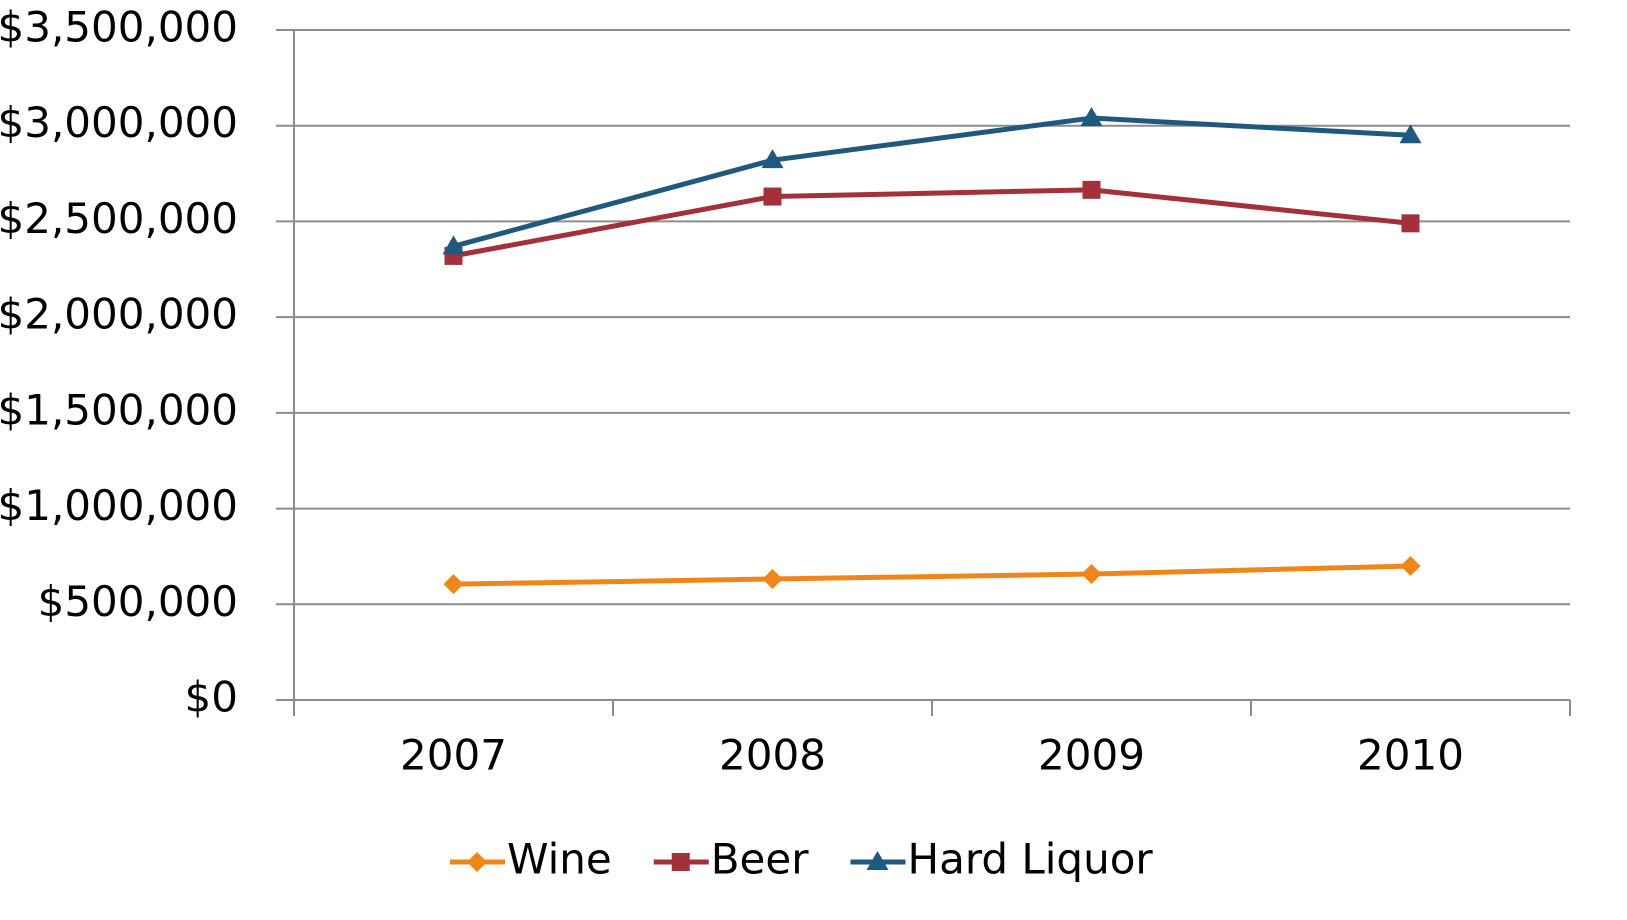 The width and height of the screenshot is (1627, 920). Describe the element at coordinates (1031, 859) in the screenshot. I see `legend-label: Hard Liquor` at that location.